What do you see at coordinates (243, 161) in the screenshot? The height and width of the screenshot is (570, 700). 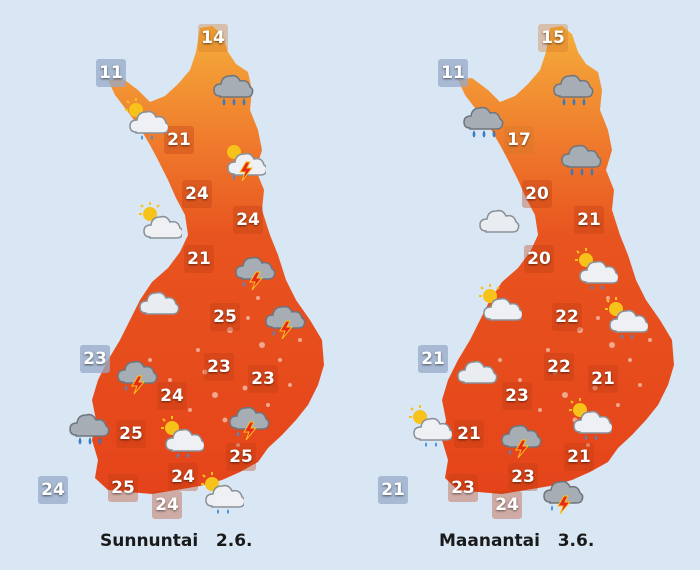 I see `thunderstorm-sun-icon` at bounding box center [243, 161].